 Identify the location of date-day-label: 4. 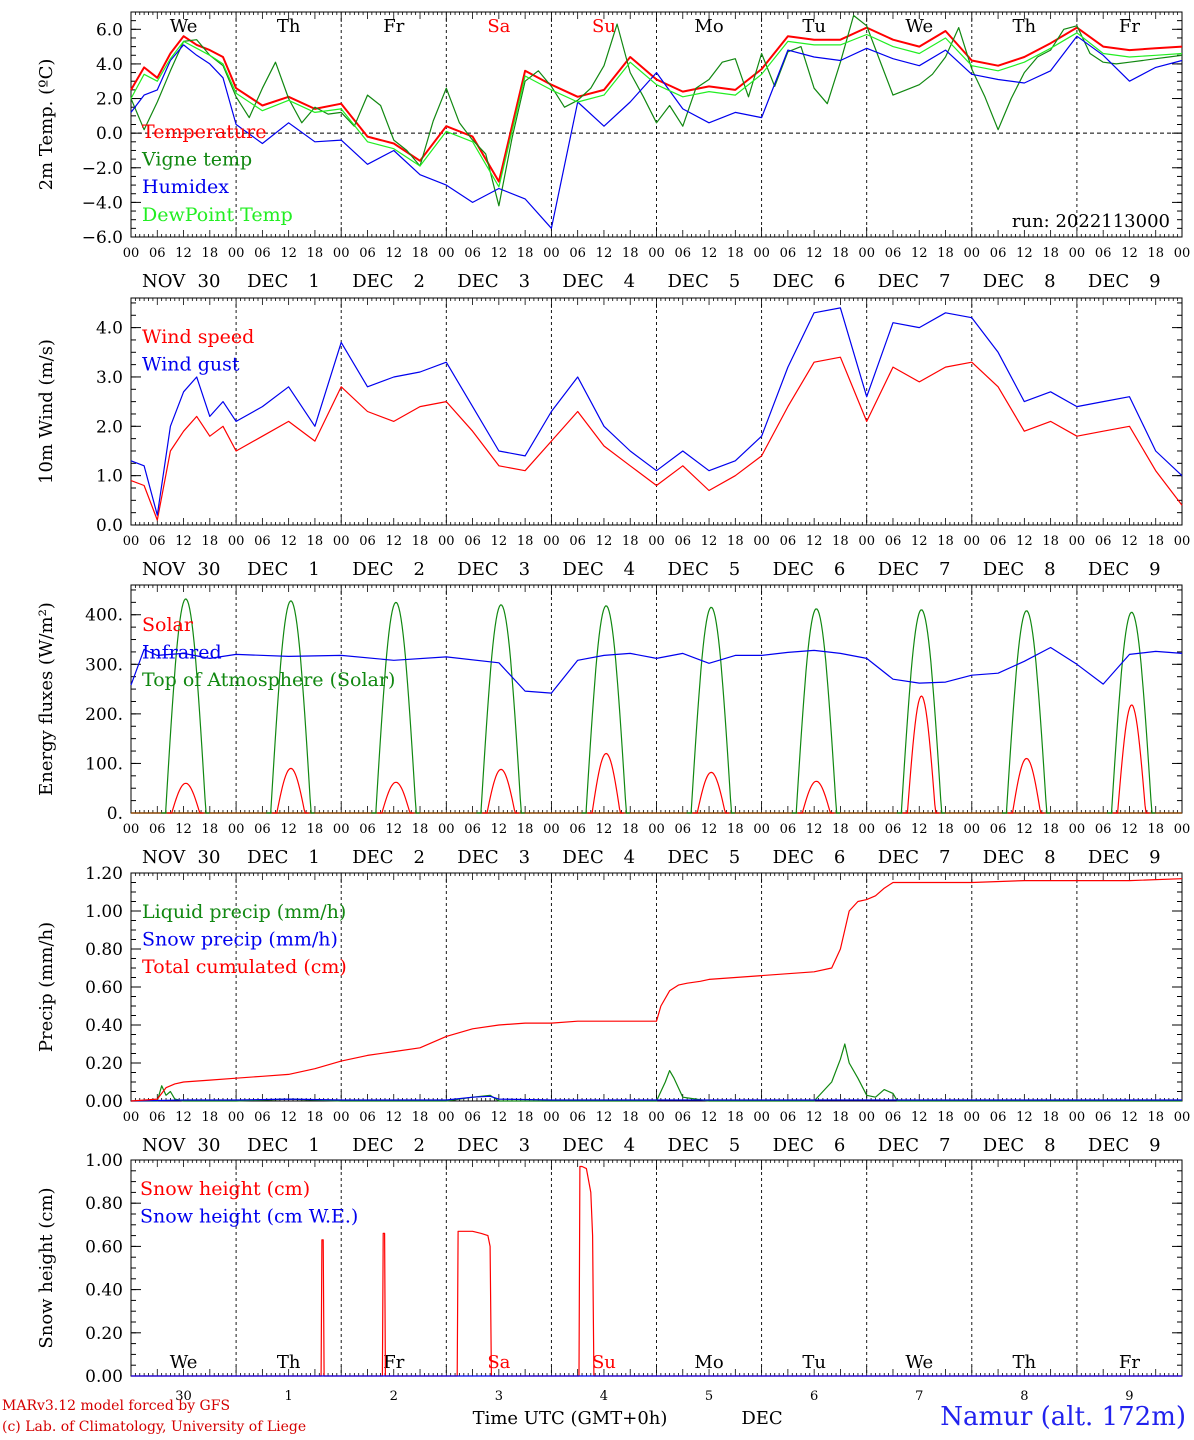
(629, 857).